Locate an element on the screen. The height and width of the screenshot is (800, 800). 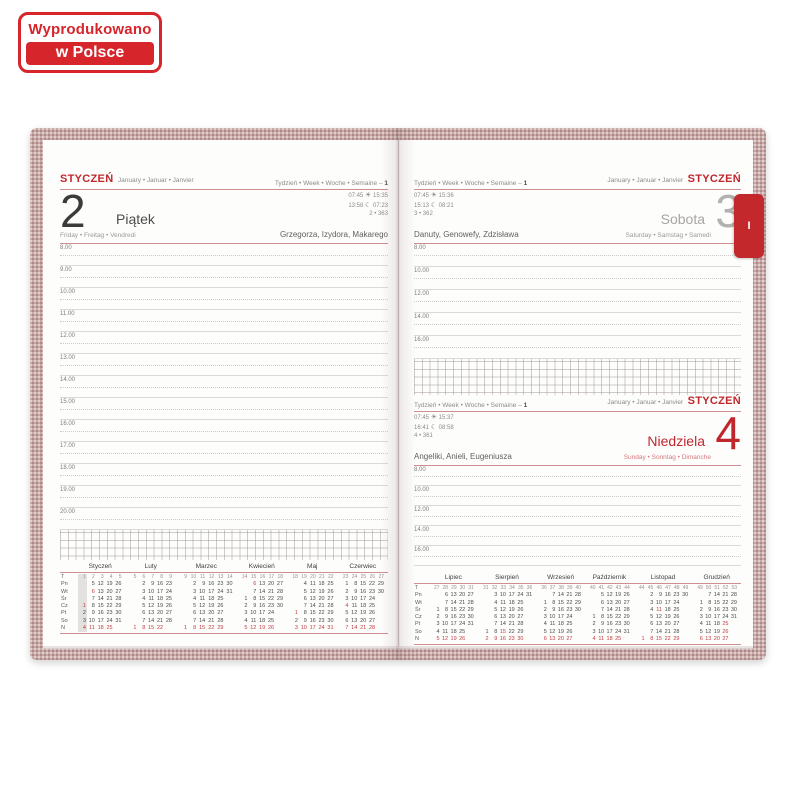
month-name-pl: STYCZEŃ is located at coordinates (714, 401).